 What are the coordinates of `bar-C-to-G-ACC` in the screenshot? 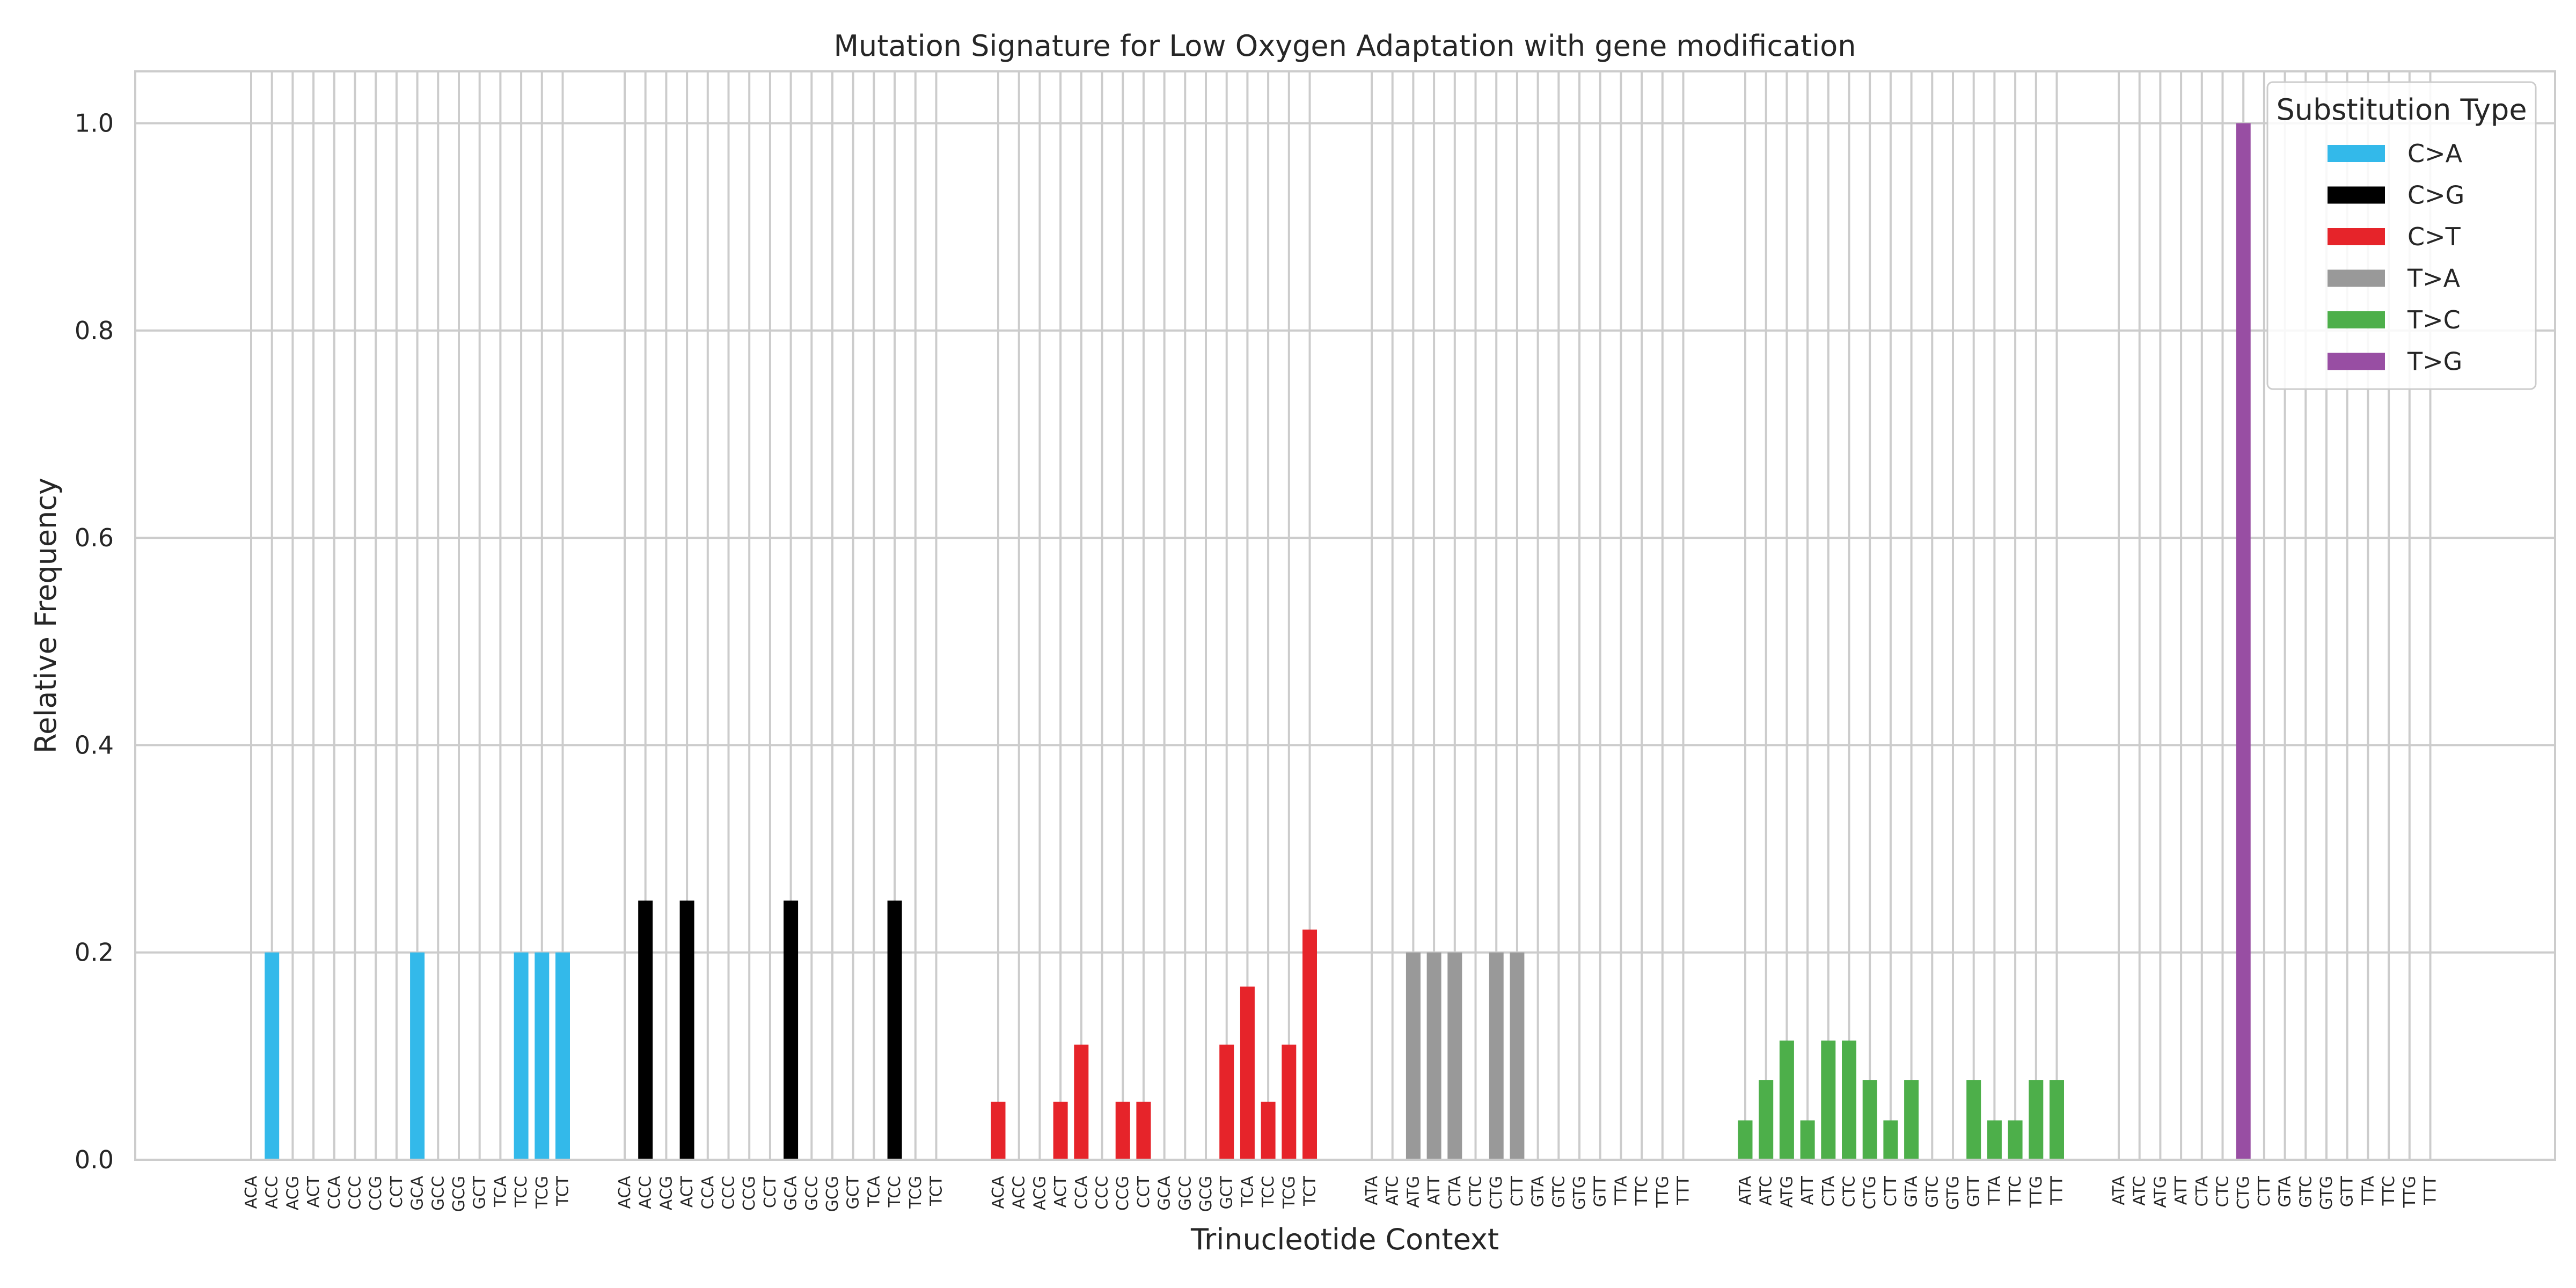 It's located at (645, 1030).